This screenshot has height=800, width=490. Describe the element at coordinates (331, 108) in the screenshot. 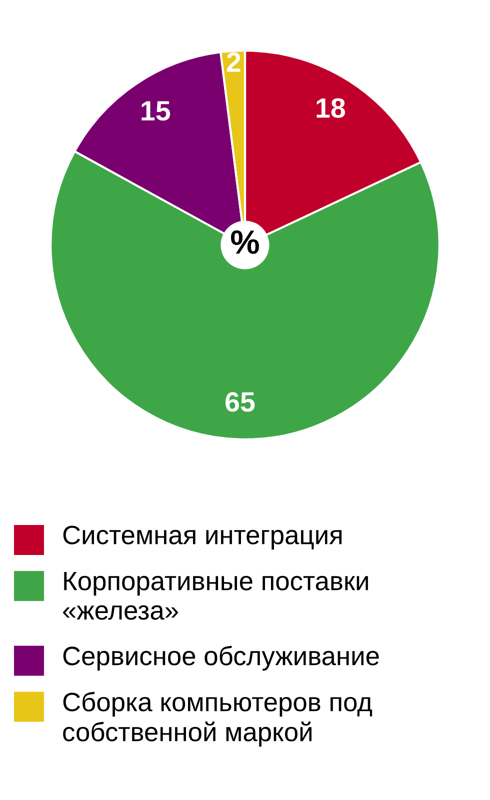

I see `data-label: 18` at that location.